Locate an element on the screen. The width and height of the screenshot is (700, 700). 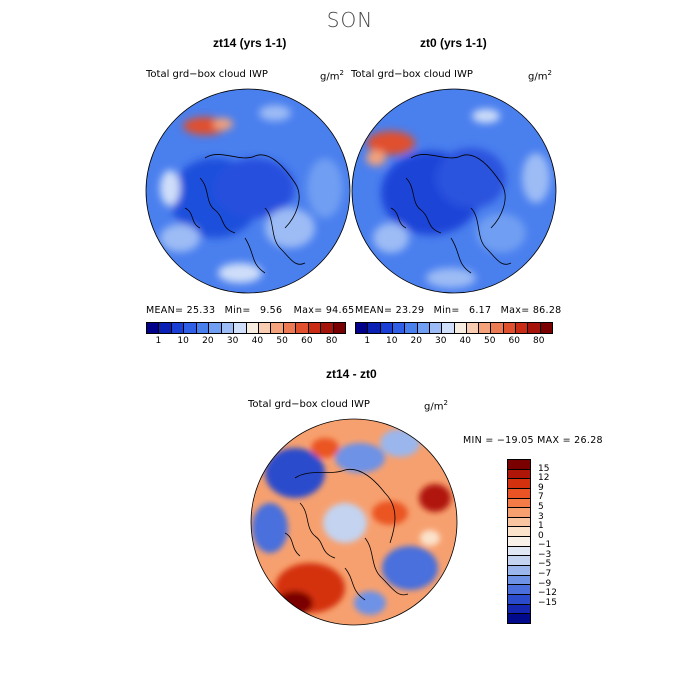
units-zt14: g/m2 is located at coordinates (332, 75).